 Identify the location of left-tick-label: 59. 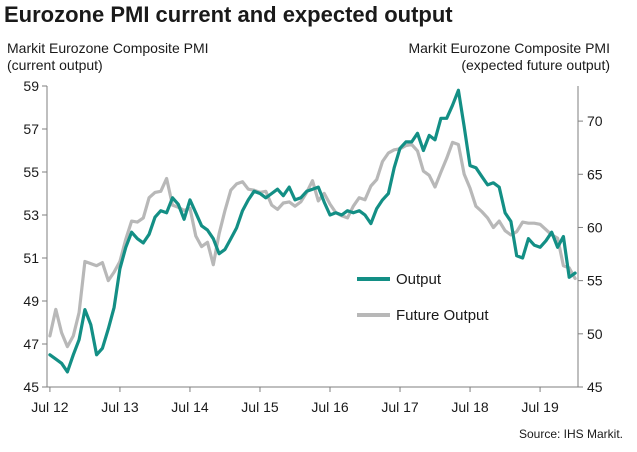
(31, 86).